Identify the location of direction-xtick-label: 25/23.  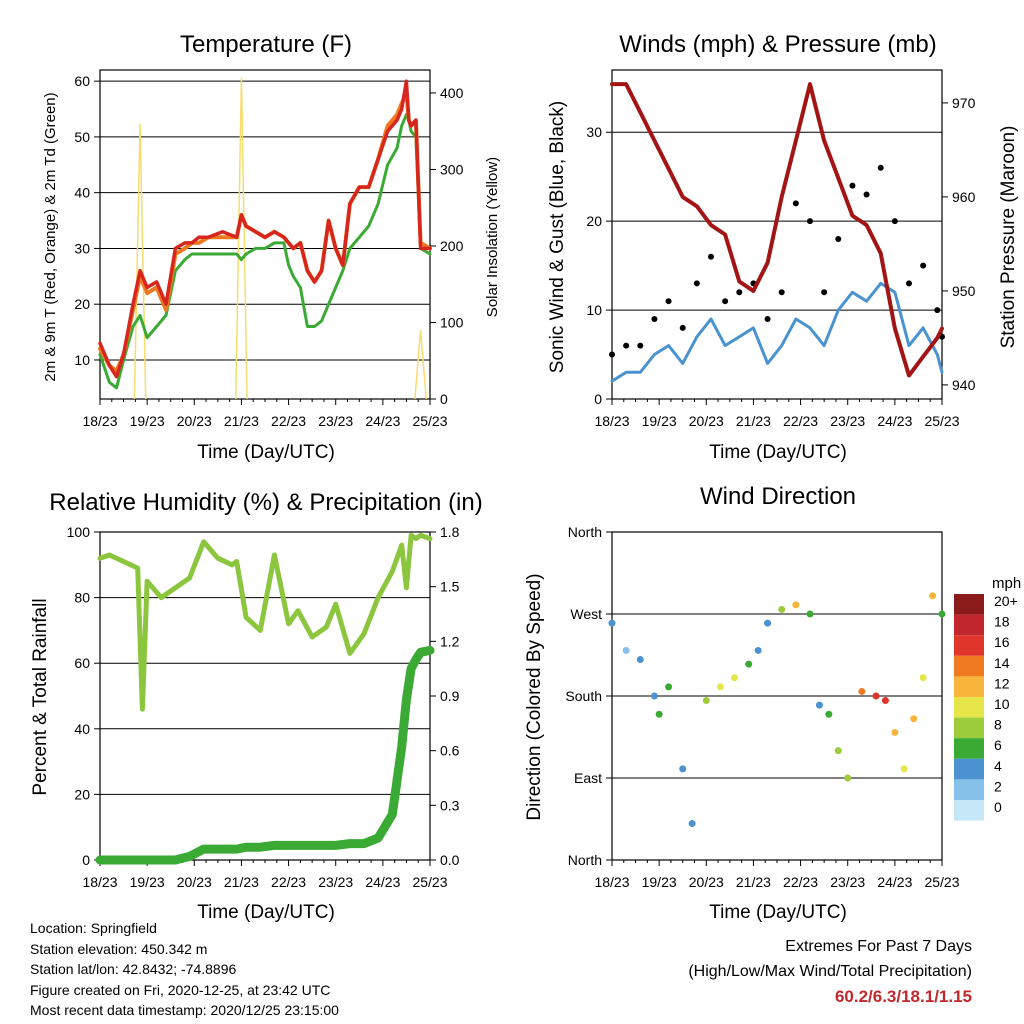
(941, 882).